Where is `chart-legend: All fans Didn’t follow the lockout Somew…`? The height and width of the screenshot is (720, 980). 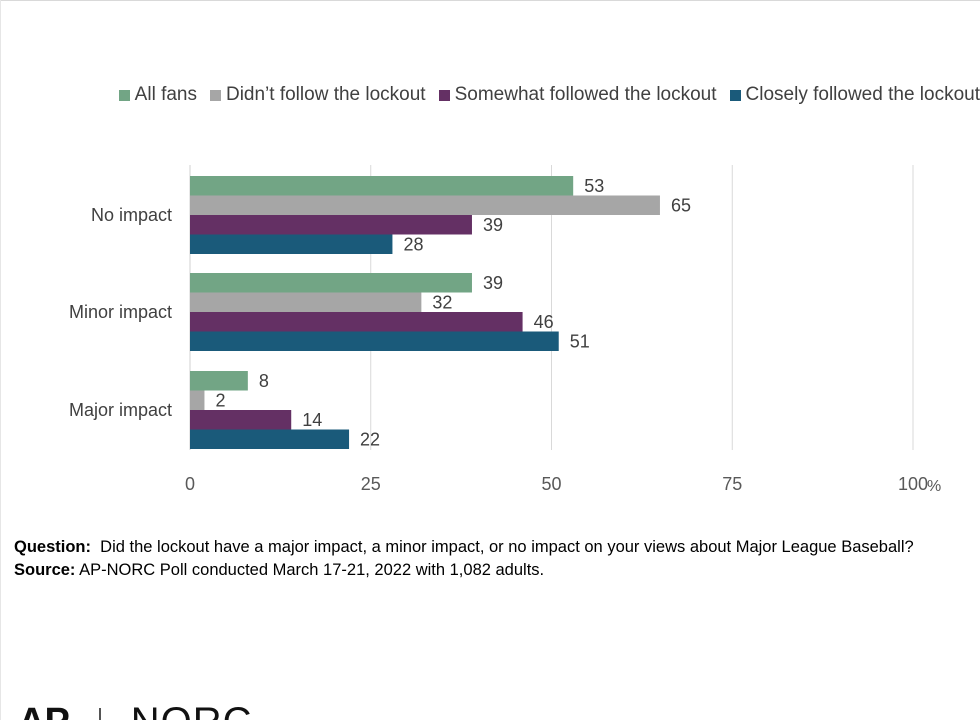 chart-legend: All fans Didn’t follow the lockout Somew… is located at coordinates (490, 95).